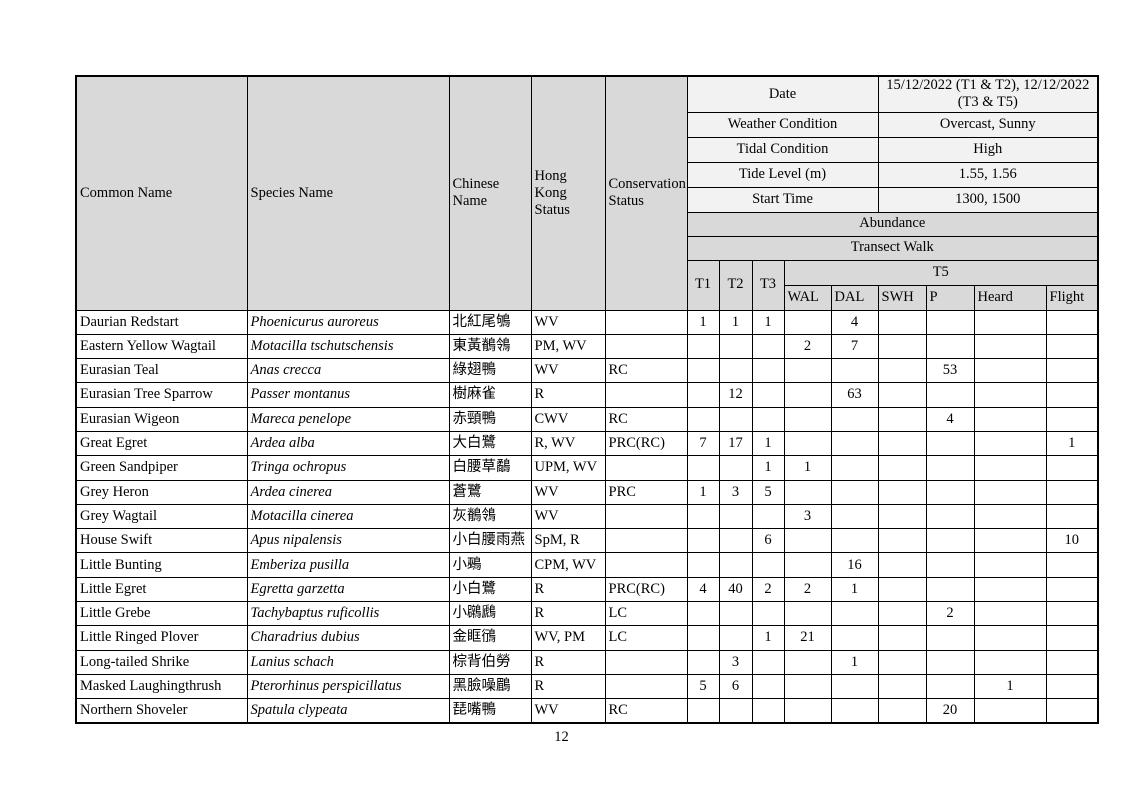  What do you see at coordinates (768, 541) in the screenshot?
I see `cell-t3: 6` at bounding box center [768, 541].